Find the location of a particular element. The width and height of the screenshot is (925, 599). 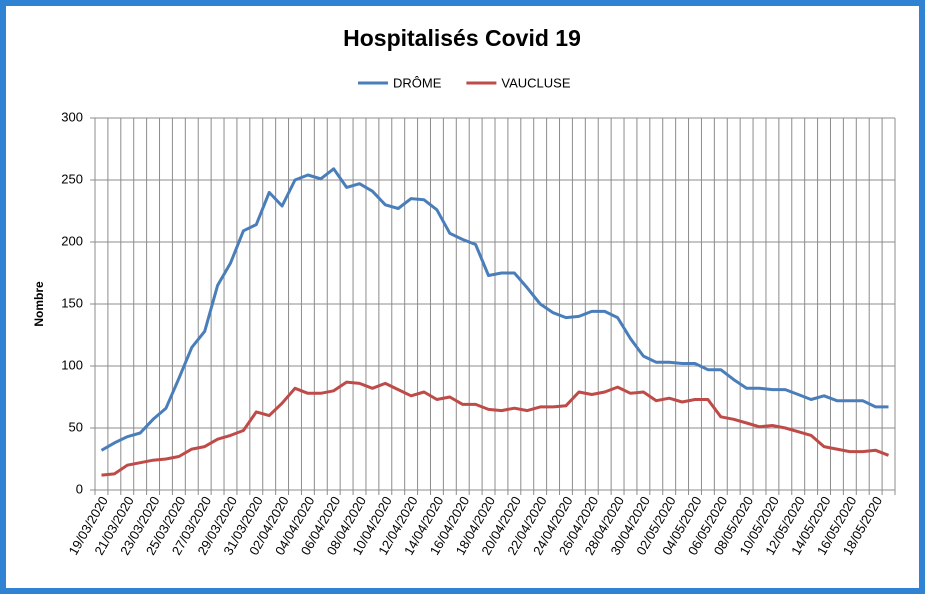

y-axis-label: Nombre is located at coordinates (39, 304).